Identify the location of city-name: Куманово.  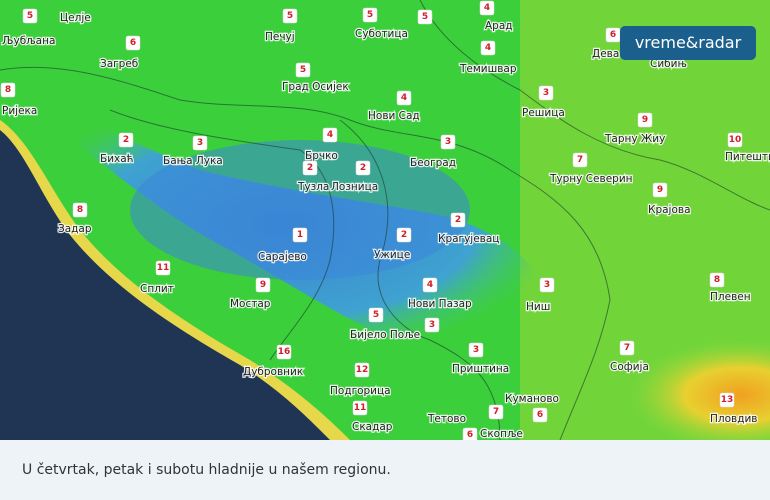
(532, 399).